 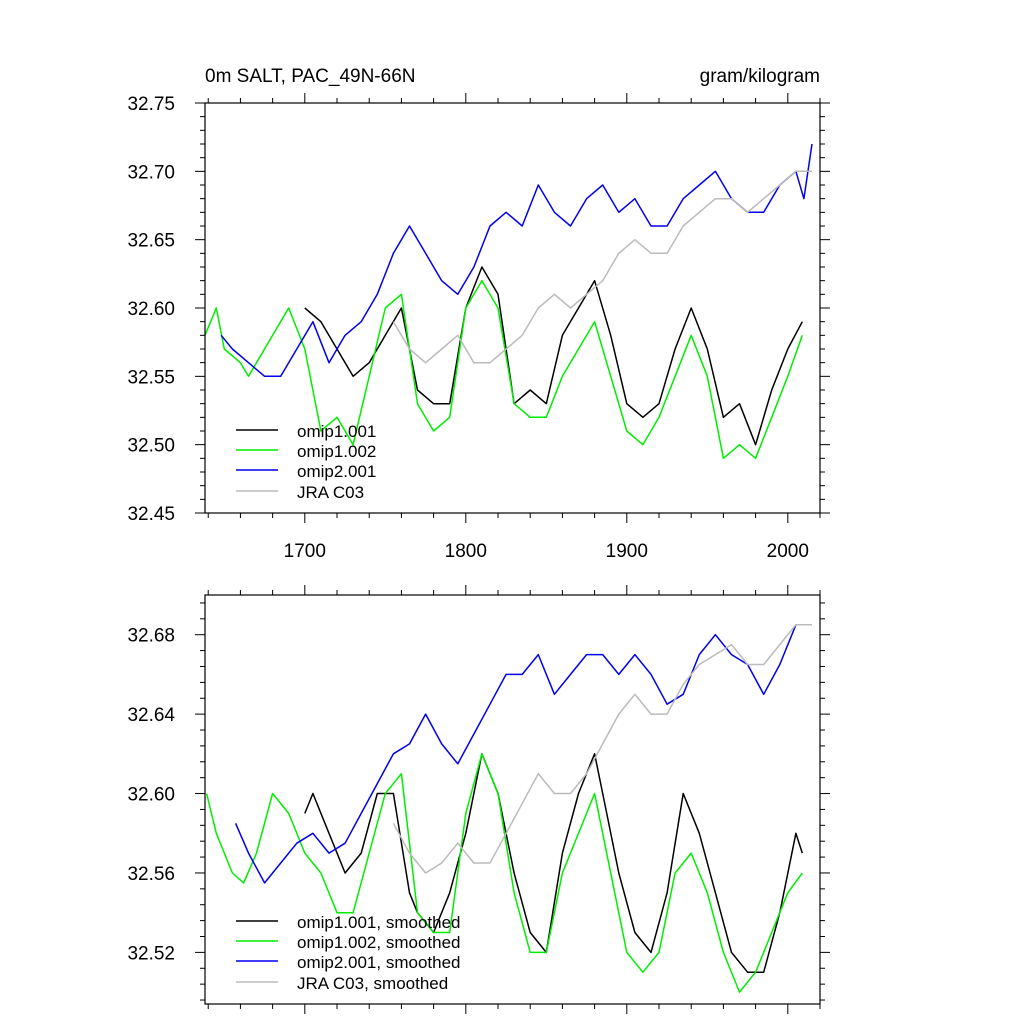 What do you see at coordinates (379, 942) in the screenshot?
I see `legend-label-omip1-002-smoothed: omip1.002, smoothed` at bounding box center [379, 942].